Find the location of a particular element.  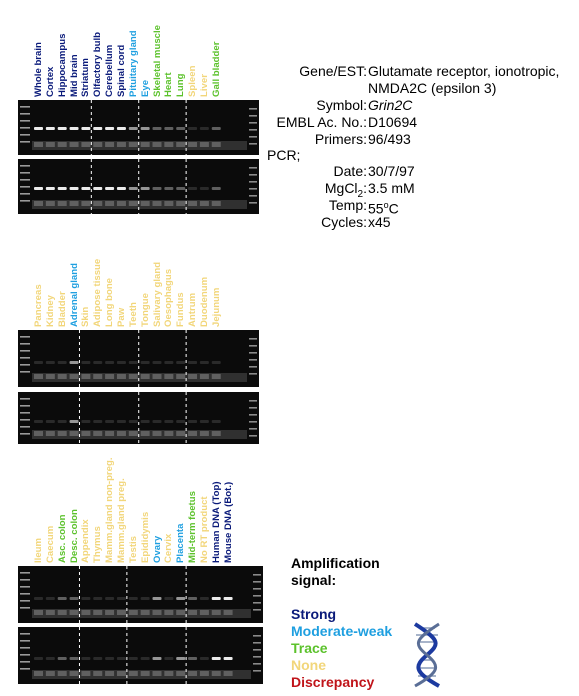

lane-label: Paw is located at coordinates (121, 317).